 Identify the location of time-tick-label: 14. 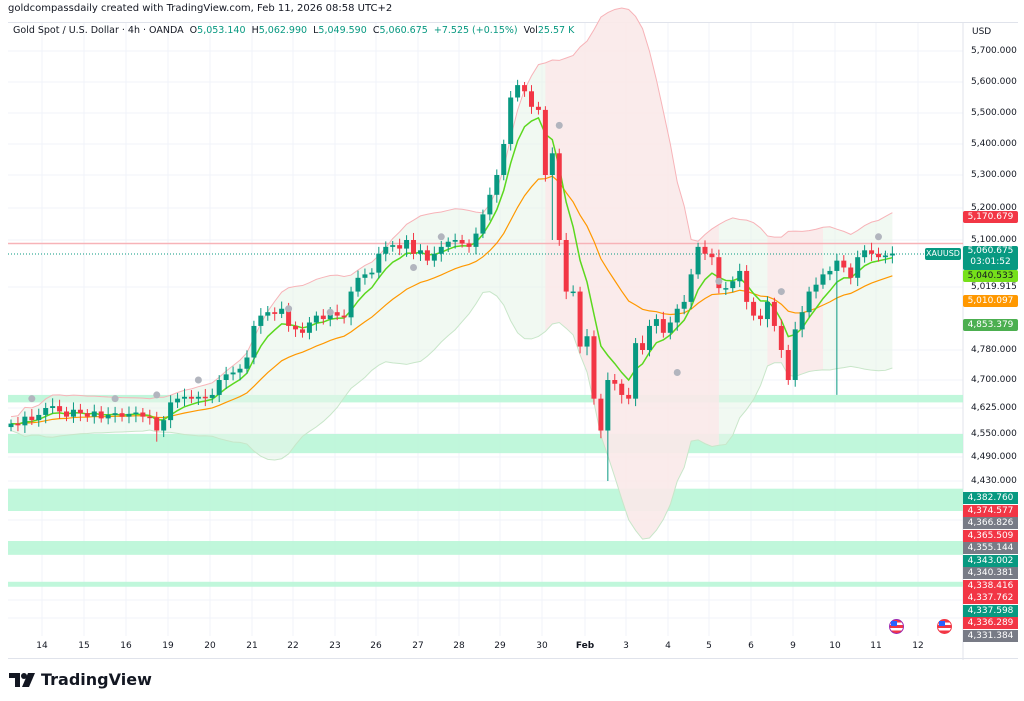
(42, 646).